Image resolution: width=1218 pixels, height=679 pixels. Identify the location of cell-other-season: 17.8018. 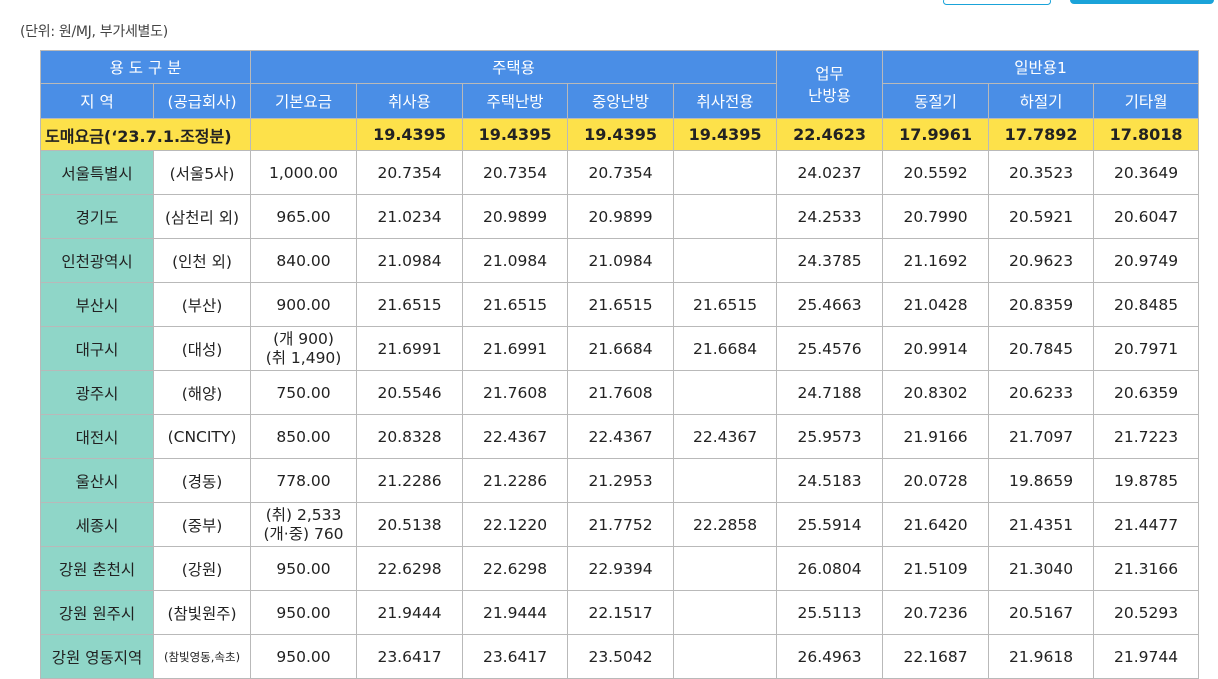
(1146, 134).